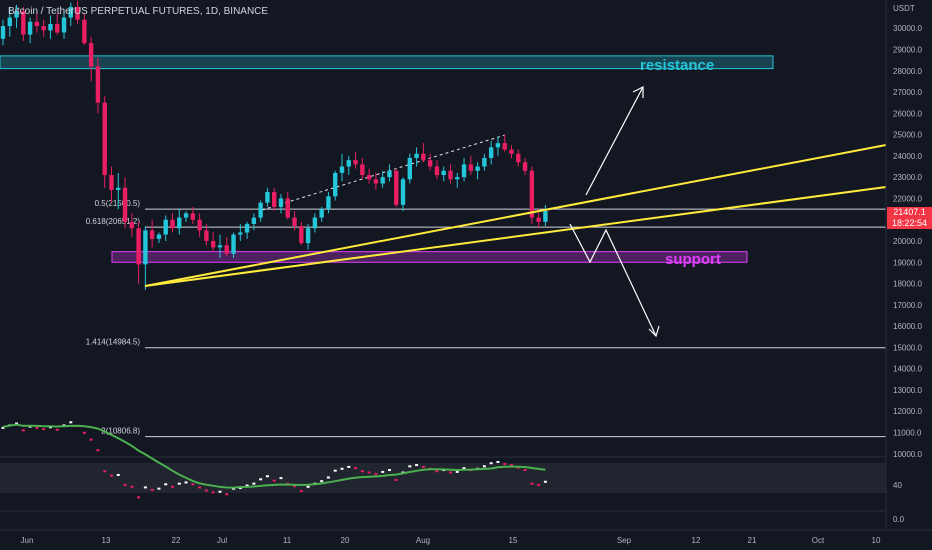  What do you see at coordinates (907, 454) in the screenshot?
I see `price-tick: 10000.0` at bounding box center [907, 454].